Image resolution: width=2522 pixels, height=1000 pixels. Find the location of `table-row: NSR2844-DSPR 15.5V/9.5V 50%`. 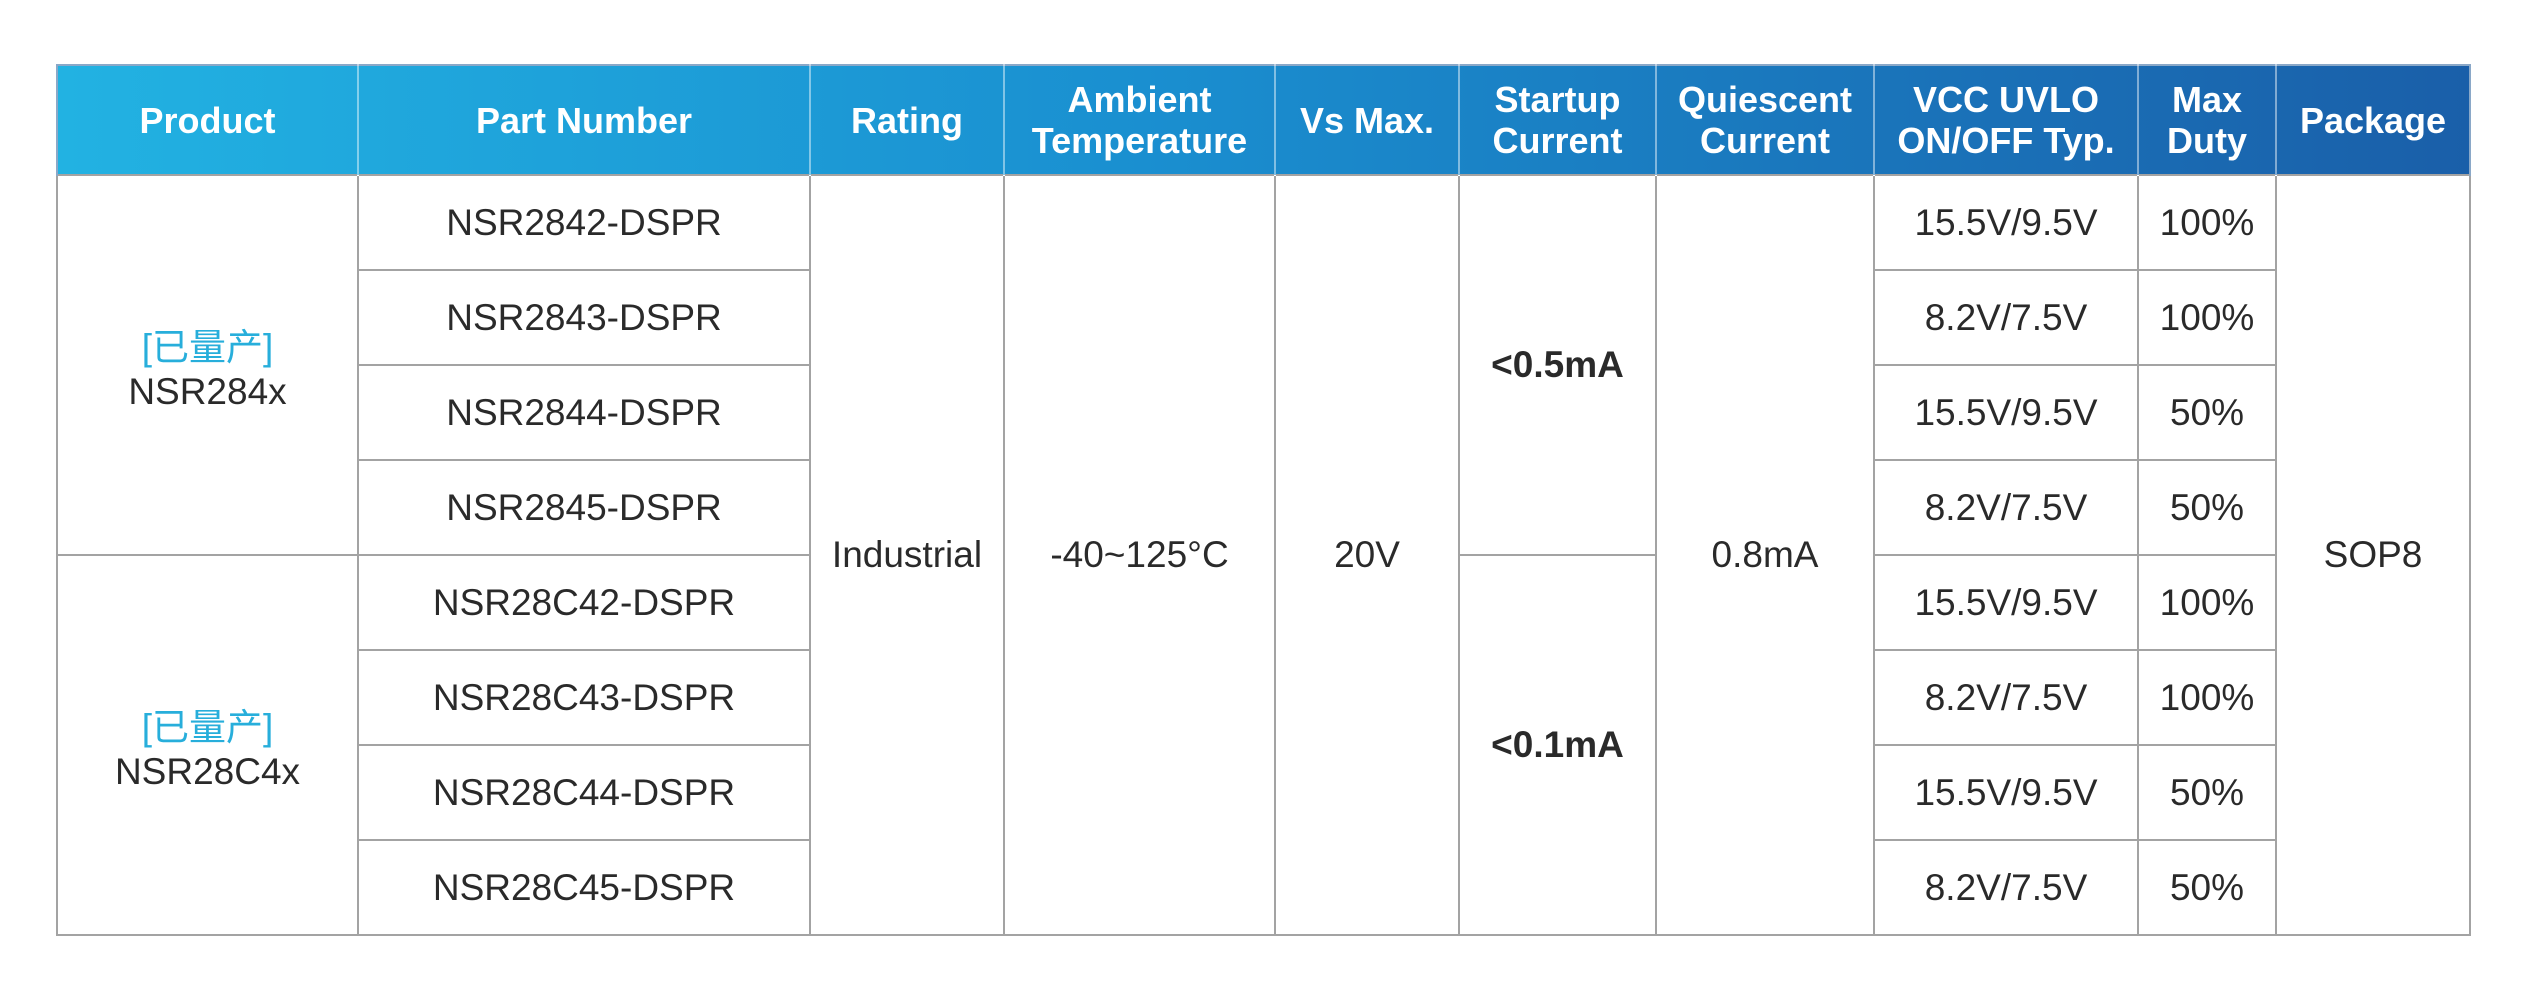

table-row: NSR2844-DSPR 15.5V/9.5V 50% is located at coordinates (1263, 412).